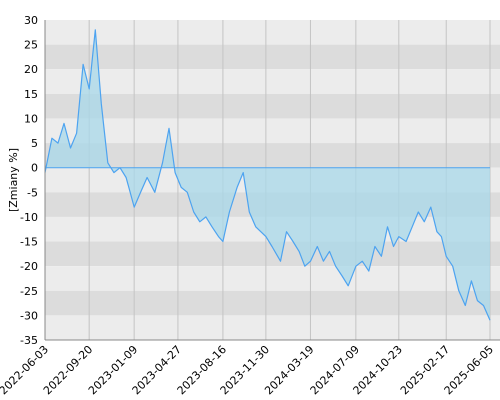 Image resolution: width=500 pixels, height=400 pixels. Describe the element at coordinates (13, 180) in the screenshot. I see `y-axis-title: [Zmiany %]` at that location.